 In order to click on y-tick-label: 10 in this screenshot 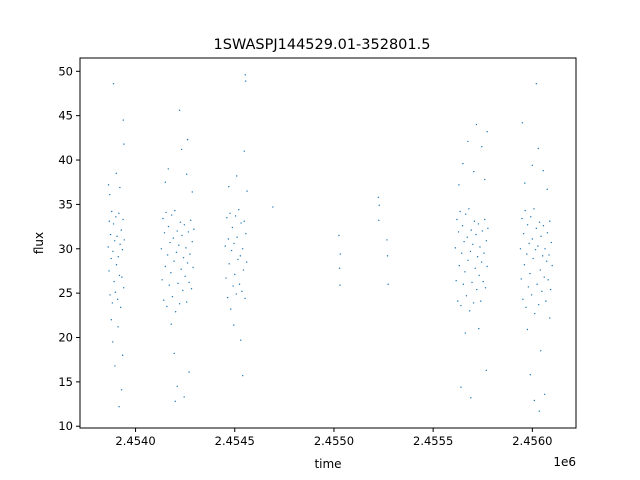, I will do `click(65, 426)`.